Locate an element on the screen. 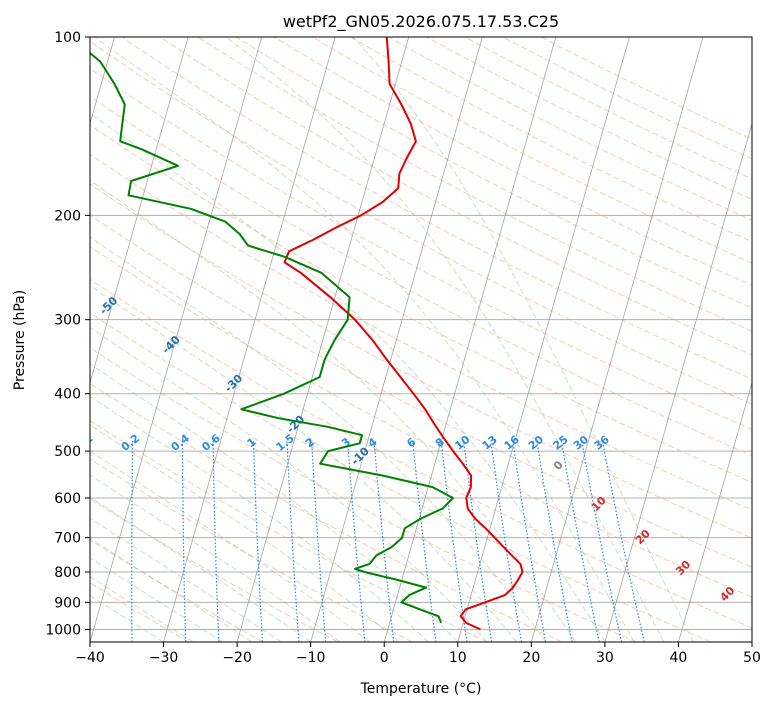 The height and width of the screenshot is (708, 775). x-tick-label: 0 is located at coordinates (384, 658).